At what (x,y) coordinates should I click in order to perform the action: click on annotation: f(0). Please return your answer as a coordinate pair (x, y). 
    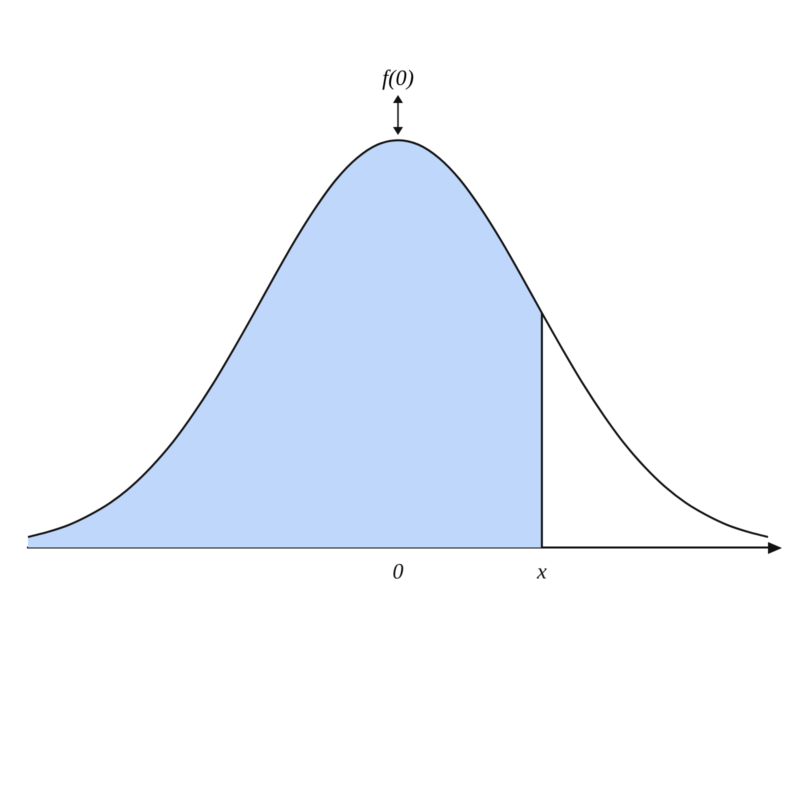
    Looking at the image, I should click on (398, 77).